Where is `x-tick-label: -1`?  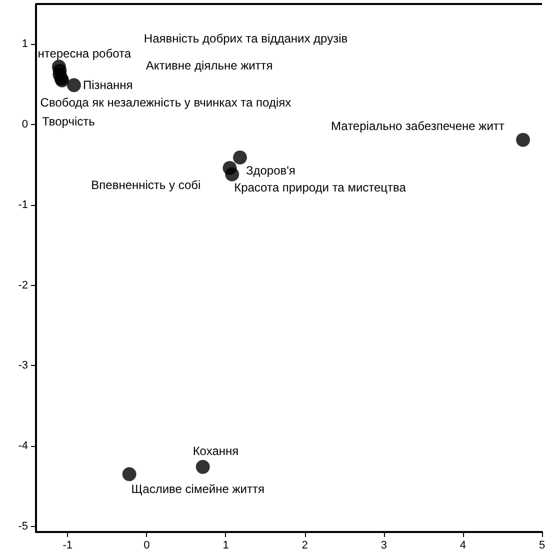 x-tick-label: -1 is located at coordinates (67, 546).